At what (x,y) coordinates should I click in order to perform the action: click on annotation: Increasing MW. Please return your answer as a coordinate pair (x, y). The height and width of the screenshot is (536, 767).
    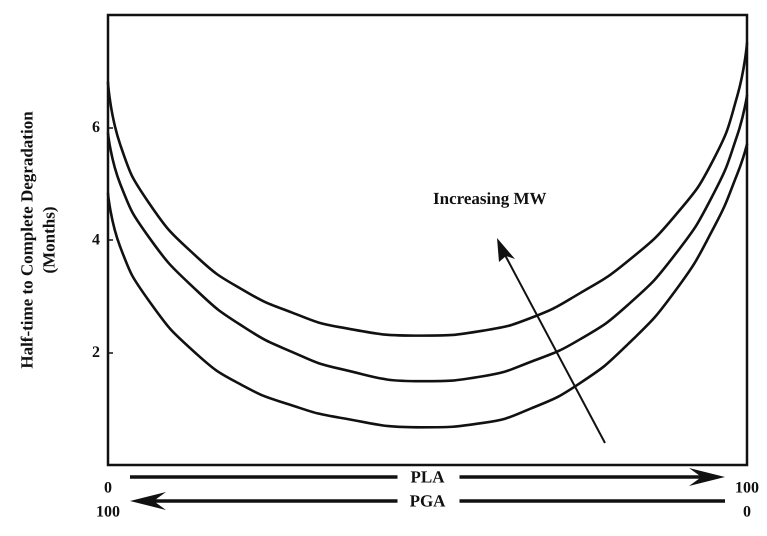
    Looking at the image, I should click on (489, 198).